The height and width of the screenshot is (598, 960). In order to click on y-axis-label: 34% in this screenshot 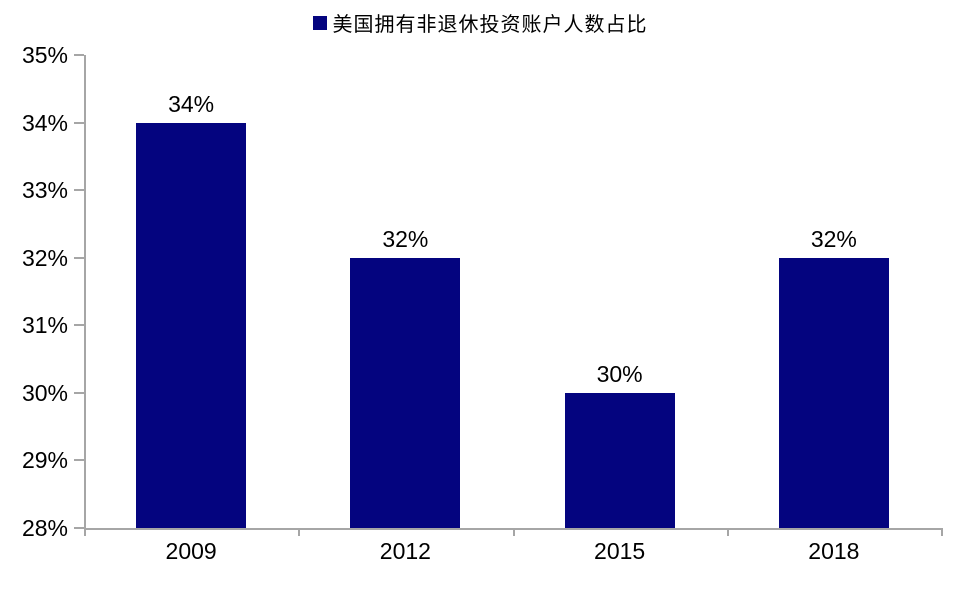, I will do `click(44, 122)`.